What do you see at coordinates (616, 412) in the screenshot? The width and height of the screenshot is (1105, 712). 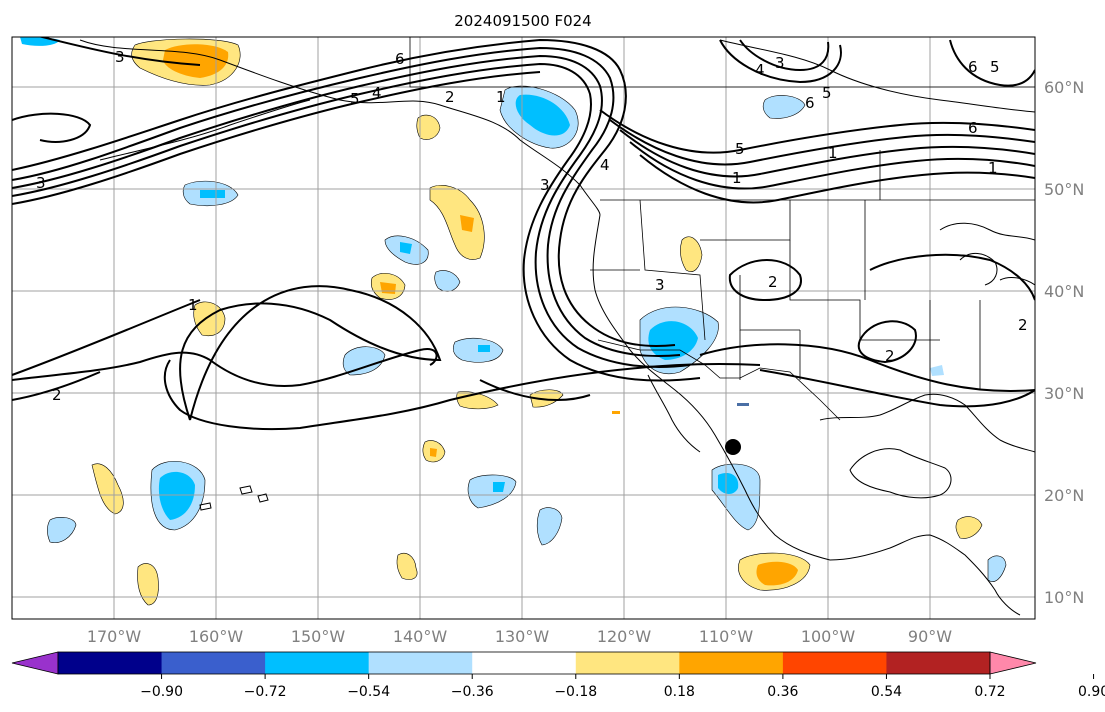 I see `small-warm-cell` at bounding box center [616, 412].